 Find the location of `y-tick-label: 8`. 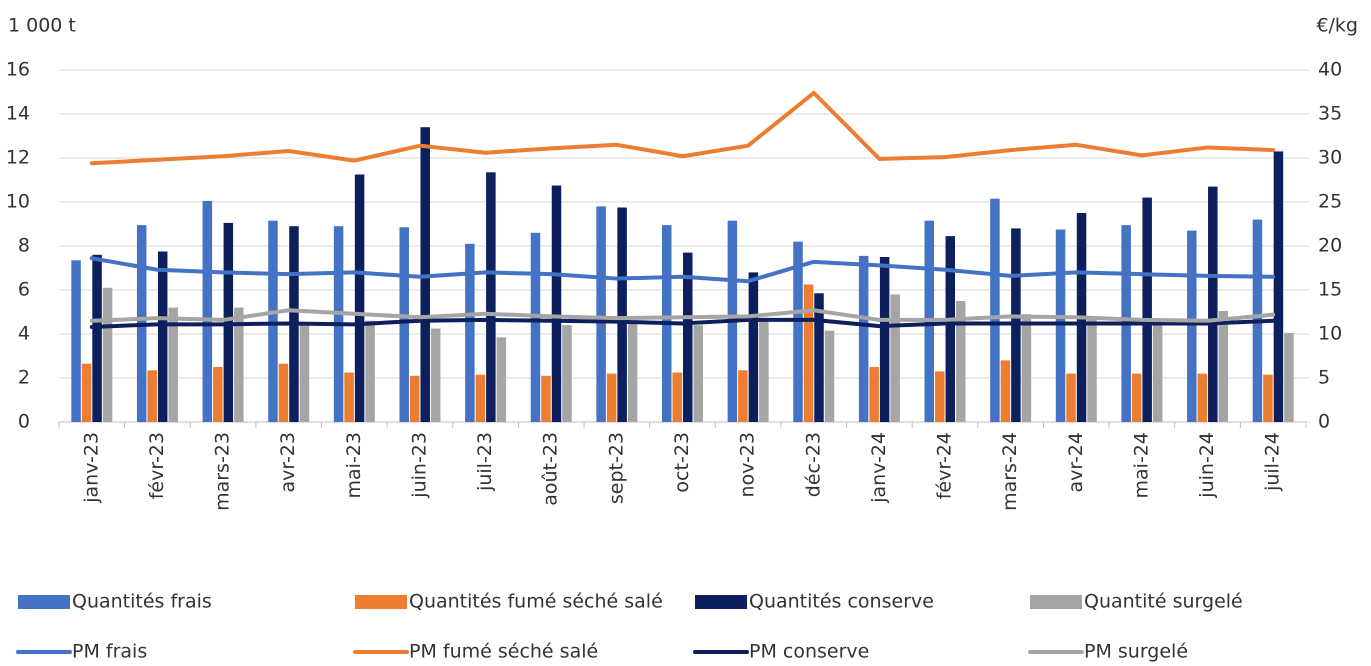

y-tick-label: 8 is located at coordinates (24, 246).